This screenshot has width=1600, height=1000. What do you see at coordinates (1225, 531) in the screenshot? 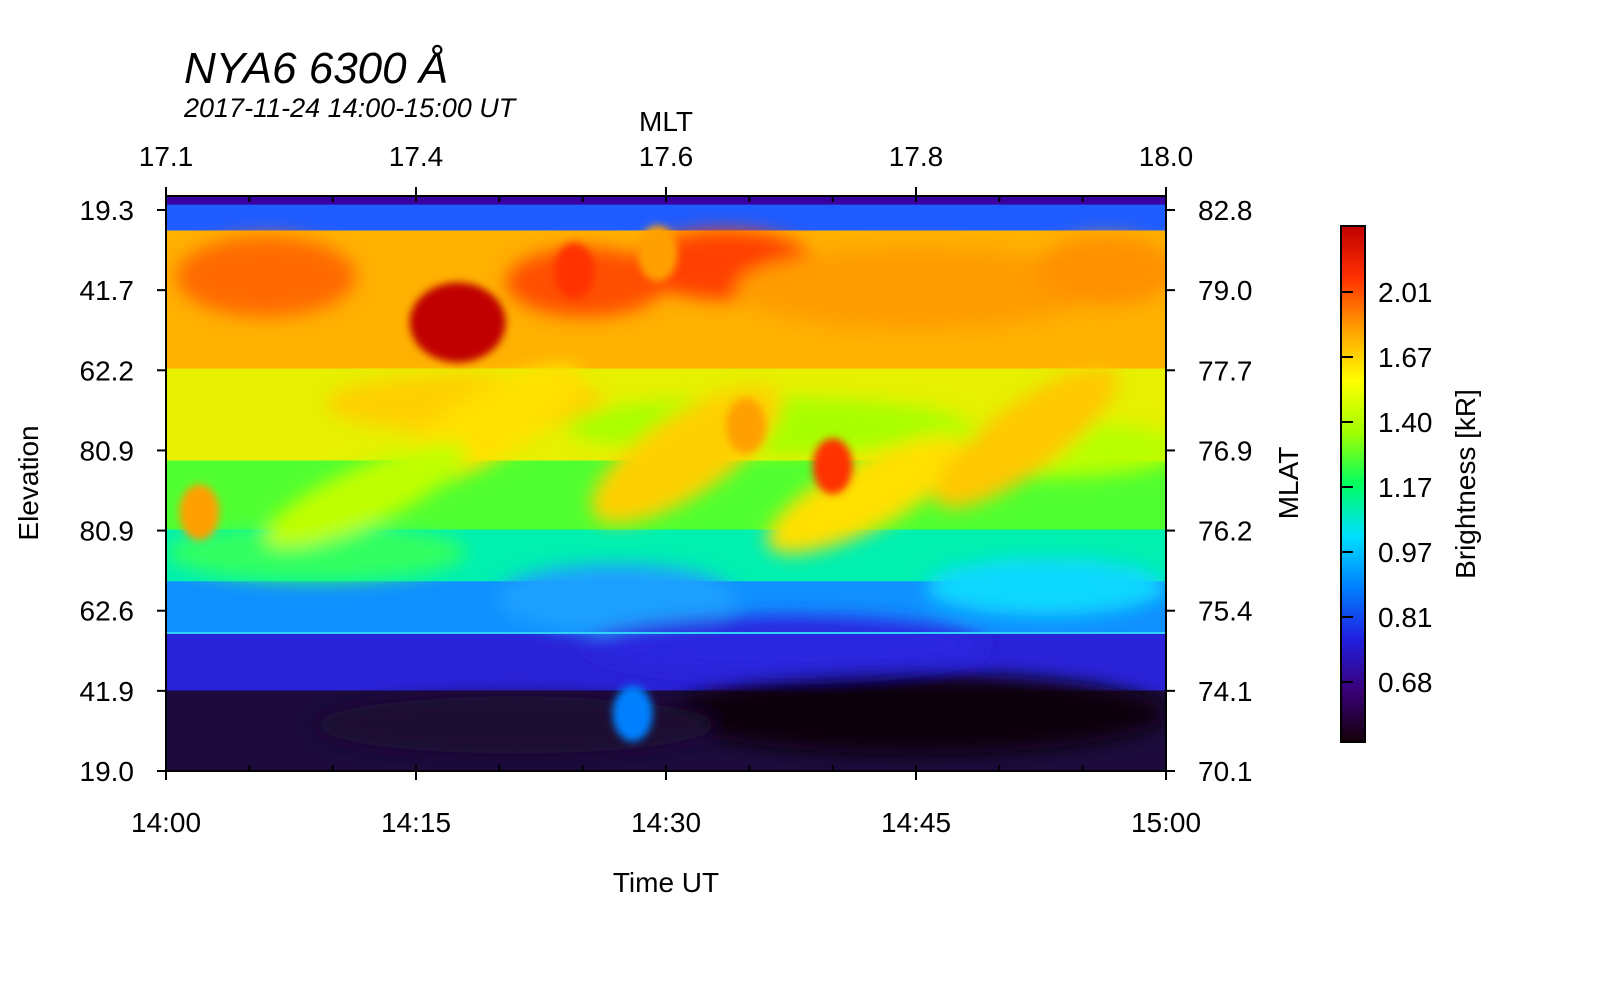
I see `right-tick-label: 76.2` at bounding box center [1225, 531].